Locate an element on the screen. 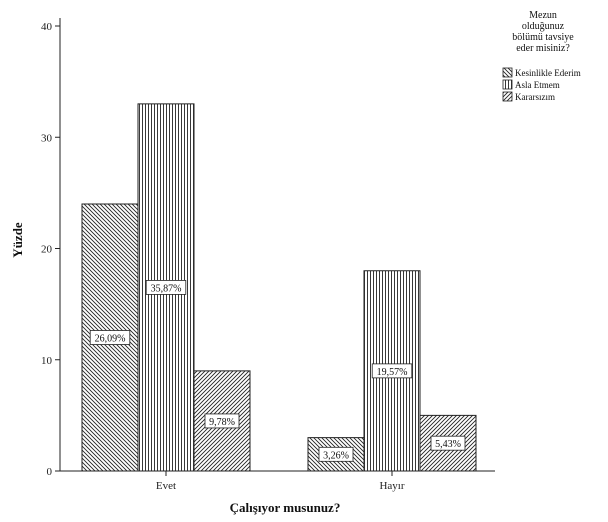 Image resolution: width=608 pixels, height=522 pixels. data-label-text: 26,09% is located at coordinates (110, 339).